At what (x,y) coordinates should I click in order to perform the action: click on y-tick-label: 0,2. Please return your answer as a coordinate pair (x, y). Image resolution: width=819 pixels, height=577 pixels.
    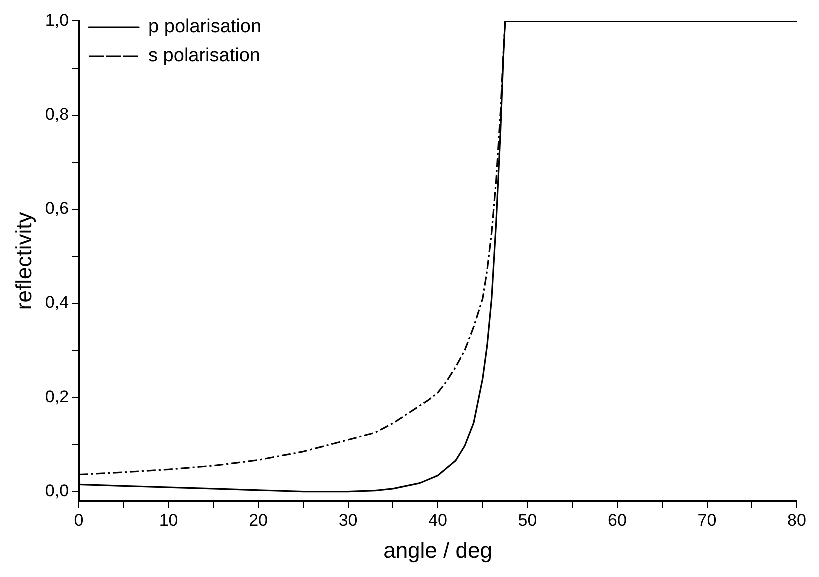
    Looking at the image, I should click on (57, 396).